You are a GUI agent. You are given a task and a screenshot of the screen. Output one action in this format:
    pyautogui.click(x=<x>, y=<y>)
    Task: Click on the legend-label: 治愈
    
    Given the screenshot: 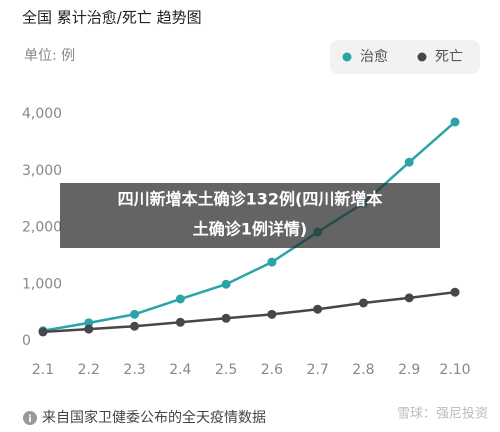 What is the action you would take?
    pyautogui.click(x=374, y=57)
    